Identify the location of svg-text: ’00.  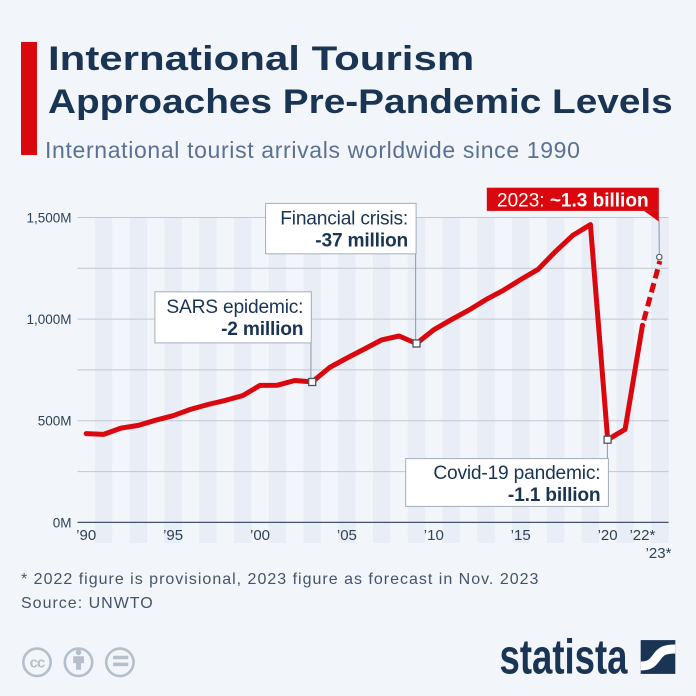
(260, 535).